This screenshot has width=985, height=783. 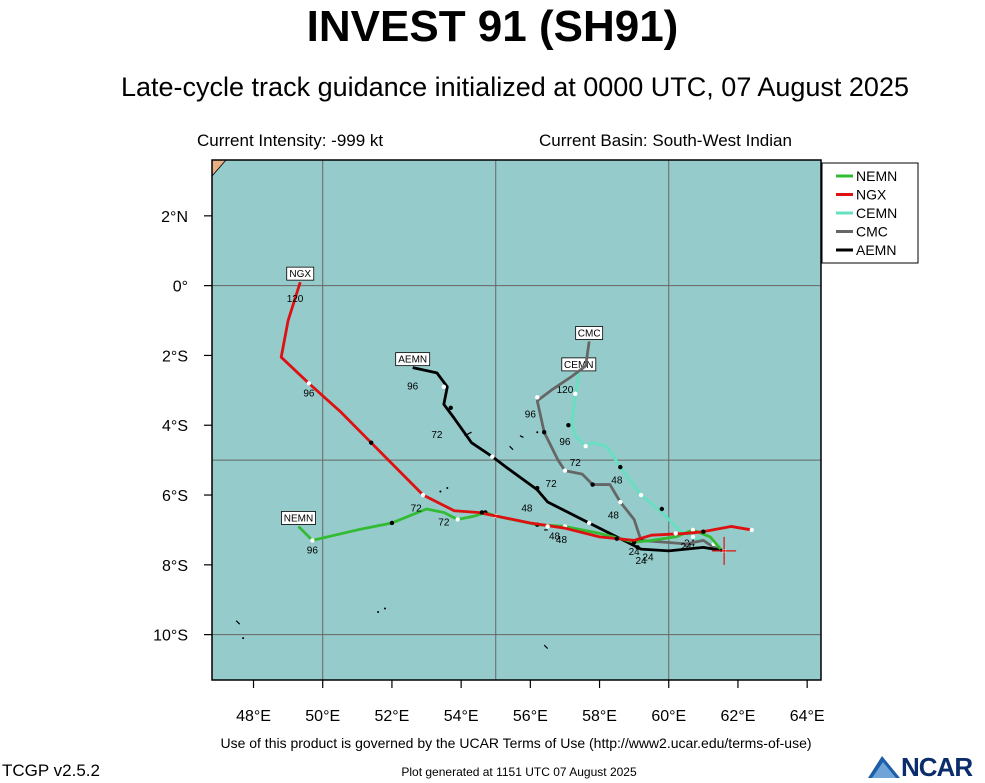 I want to click on track-end-label: NGX, so click(x=300, y=274).